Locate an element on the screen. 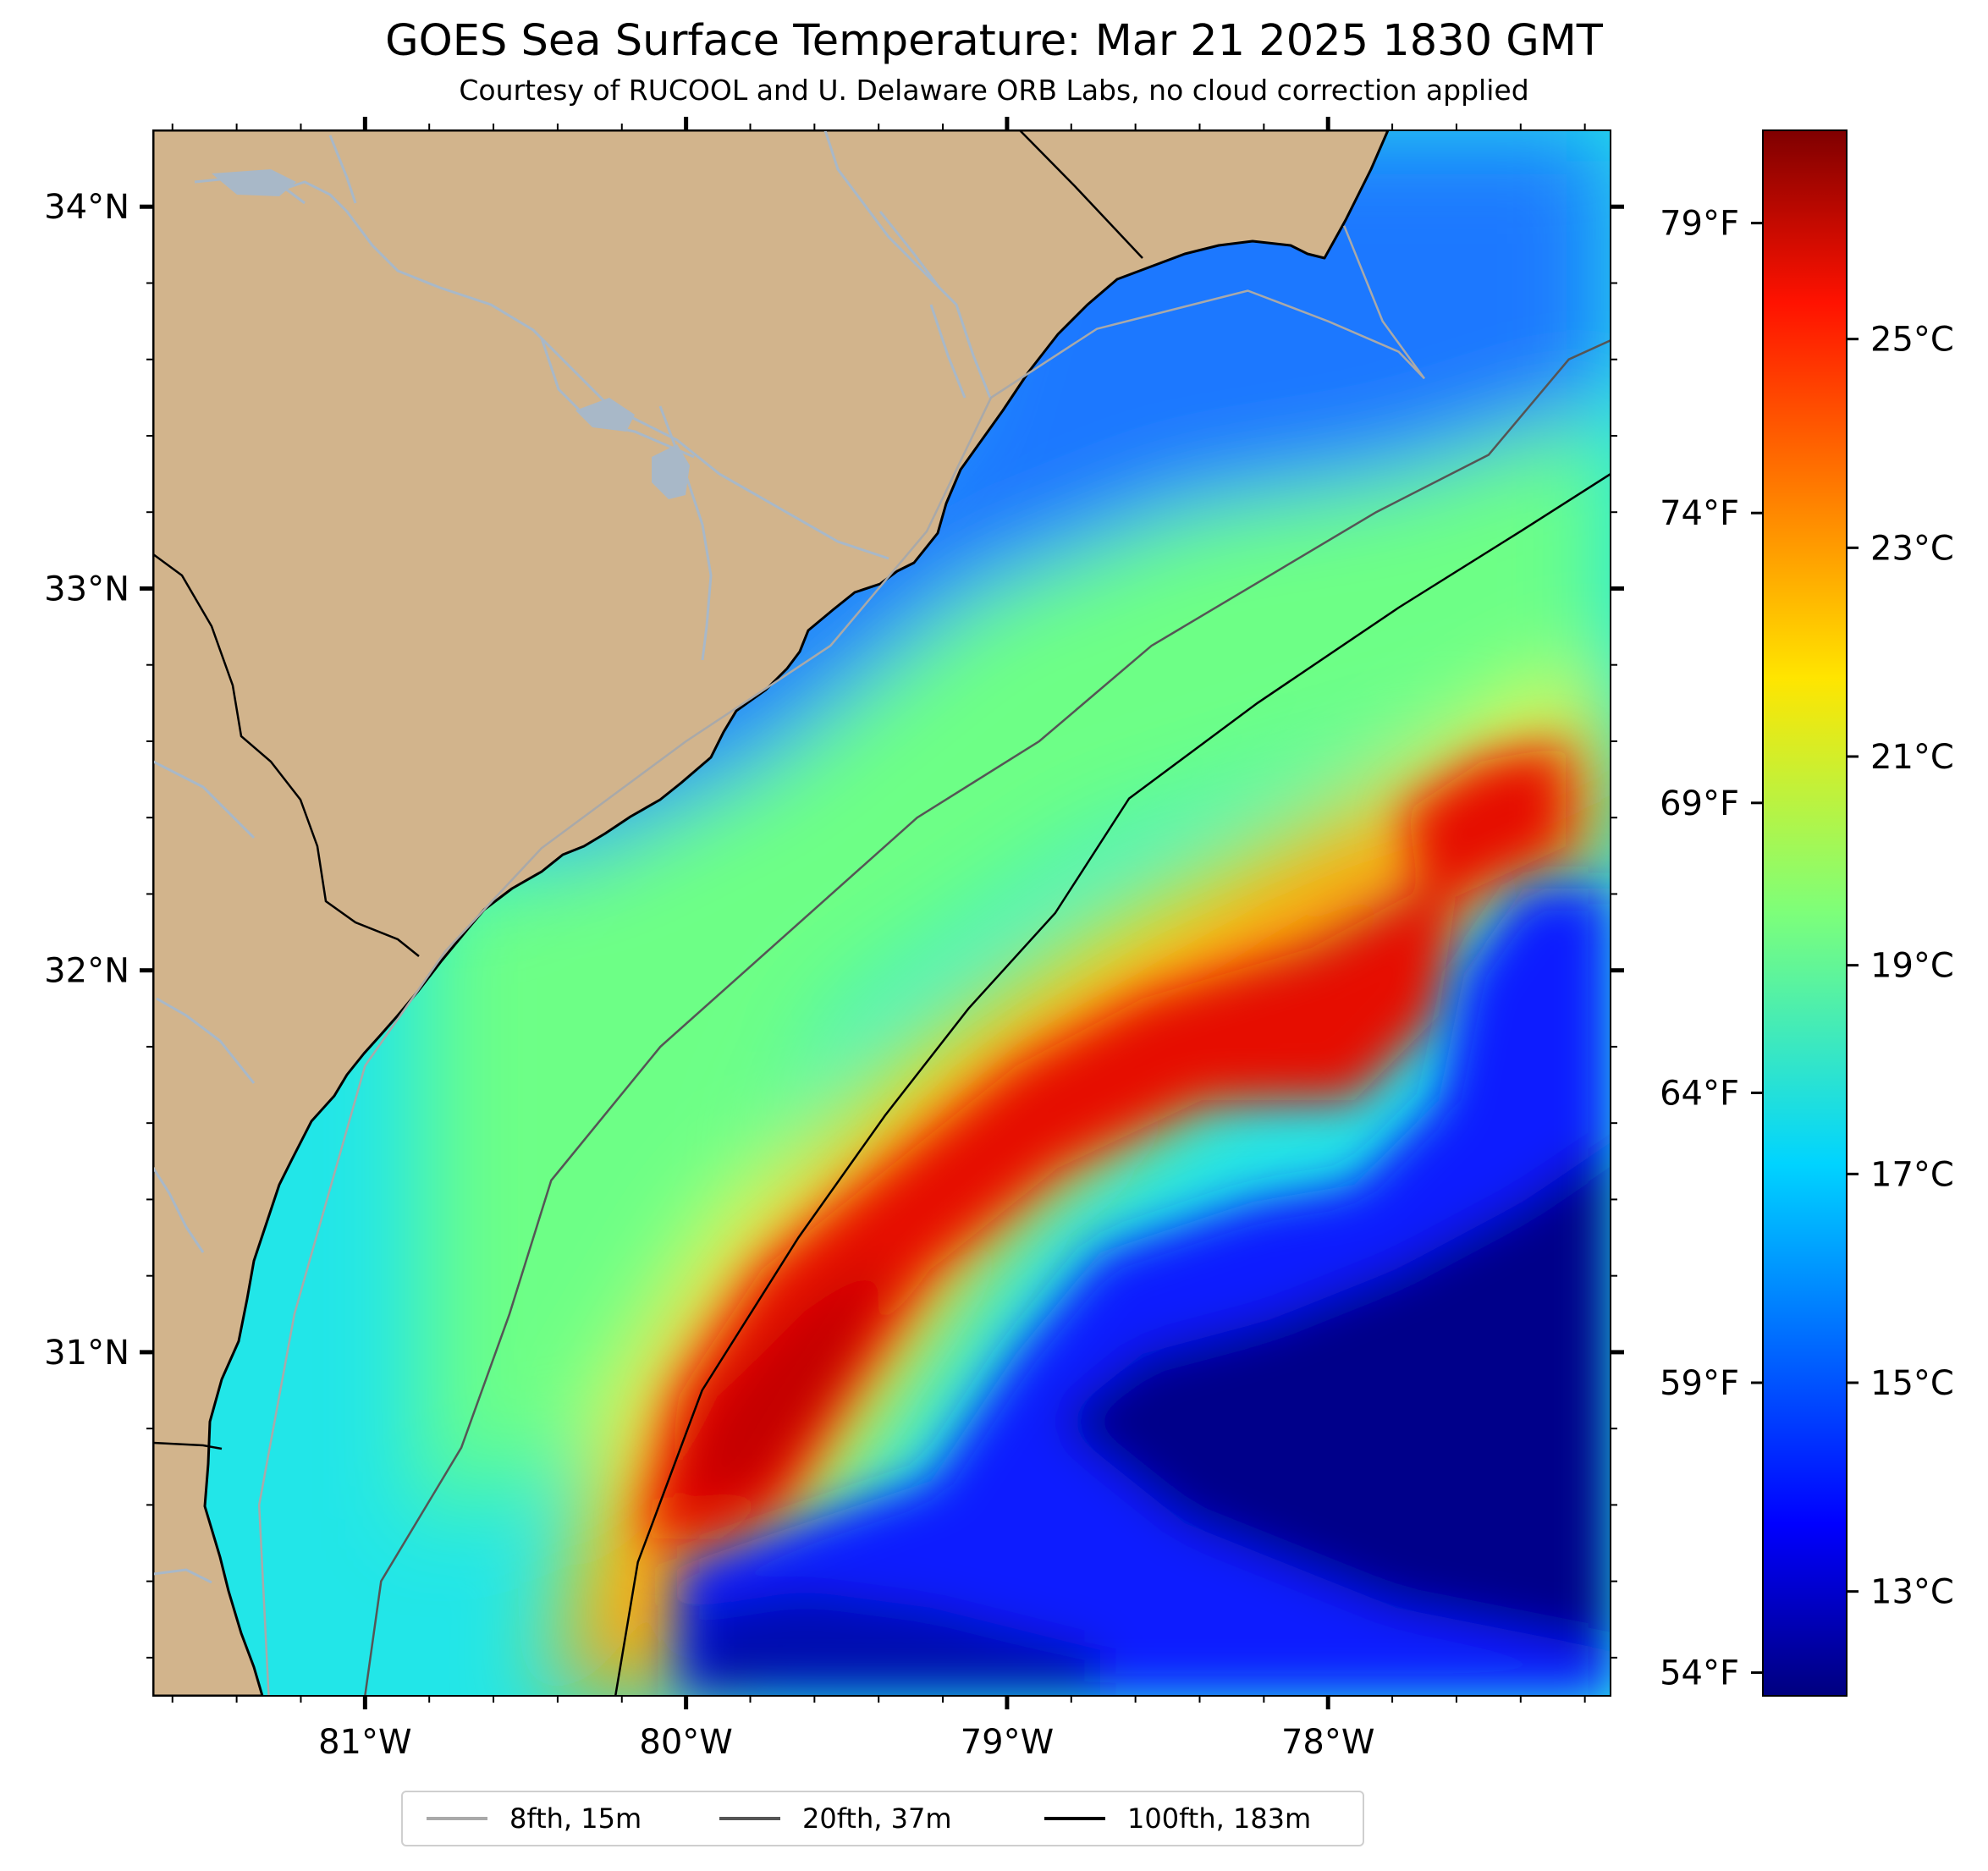  fahrenheit-tick-label: 64°F is located at coordinates (1699, 1094).